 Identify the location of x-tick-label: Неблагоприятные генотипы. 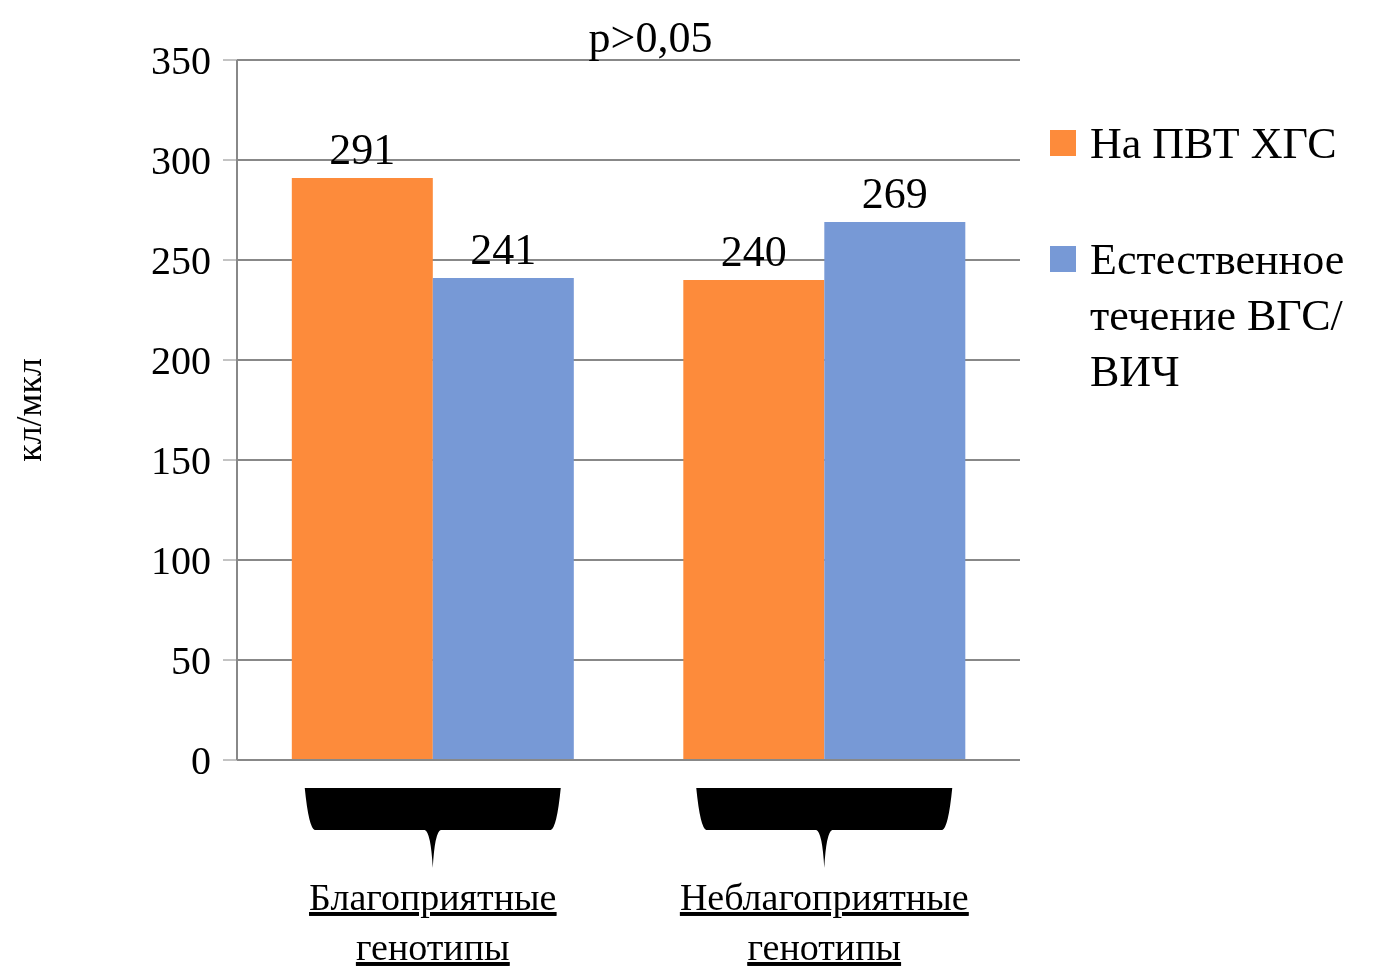
(824, 922).